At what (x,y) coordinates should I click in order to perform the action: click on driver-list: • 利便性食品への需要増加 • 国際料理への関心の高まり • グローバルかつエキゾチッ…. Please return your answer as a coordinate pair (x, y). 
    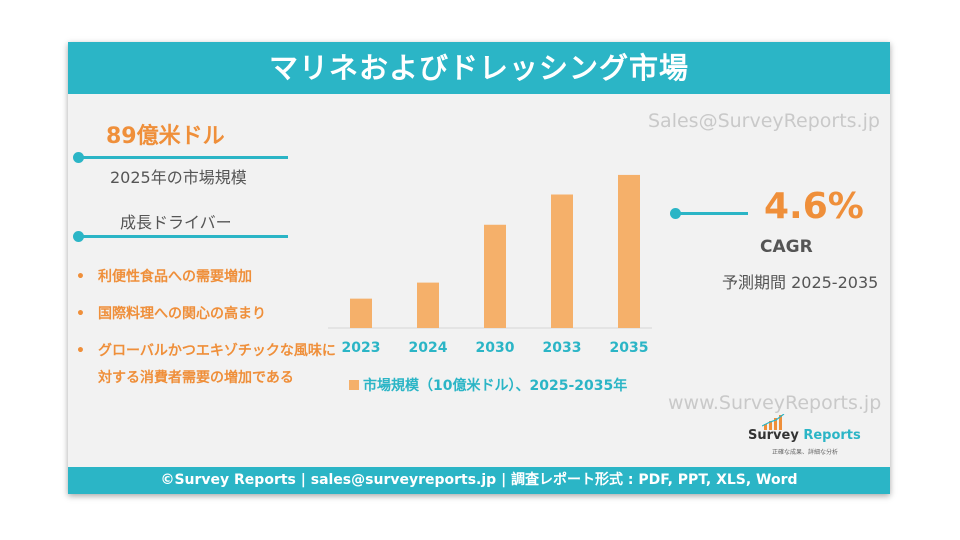
    Looking at the image, I should click on (207, 333).